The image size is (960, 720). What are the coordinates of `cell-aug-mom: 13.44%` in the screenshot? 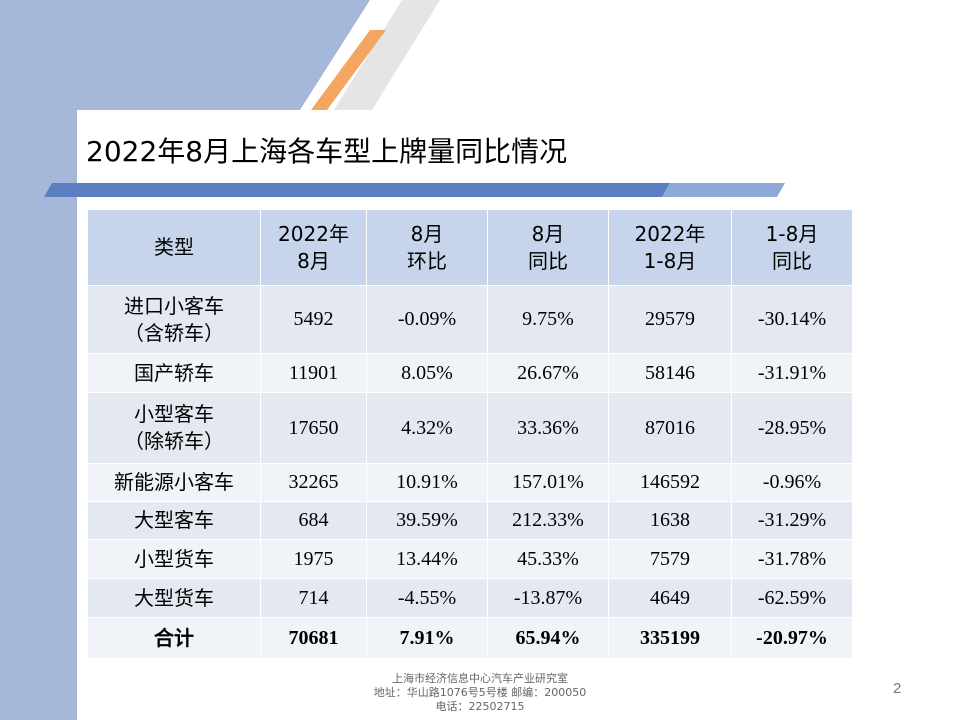 It's located at (427, 559).